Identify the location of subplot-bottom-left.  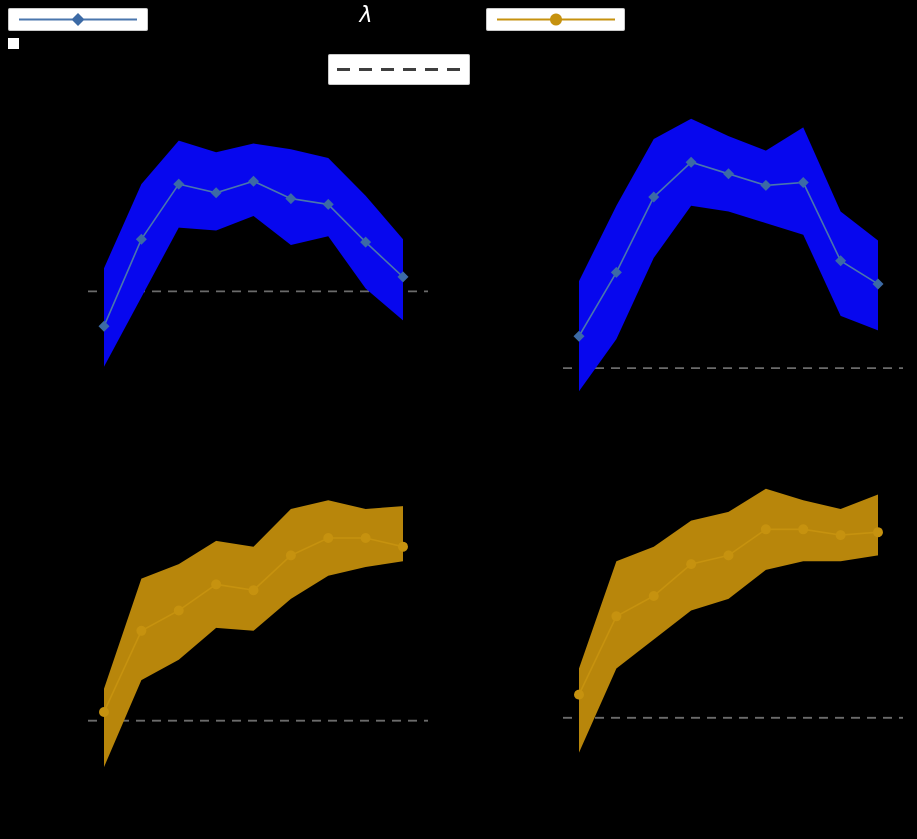
(258, 634).